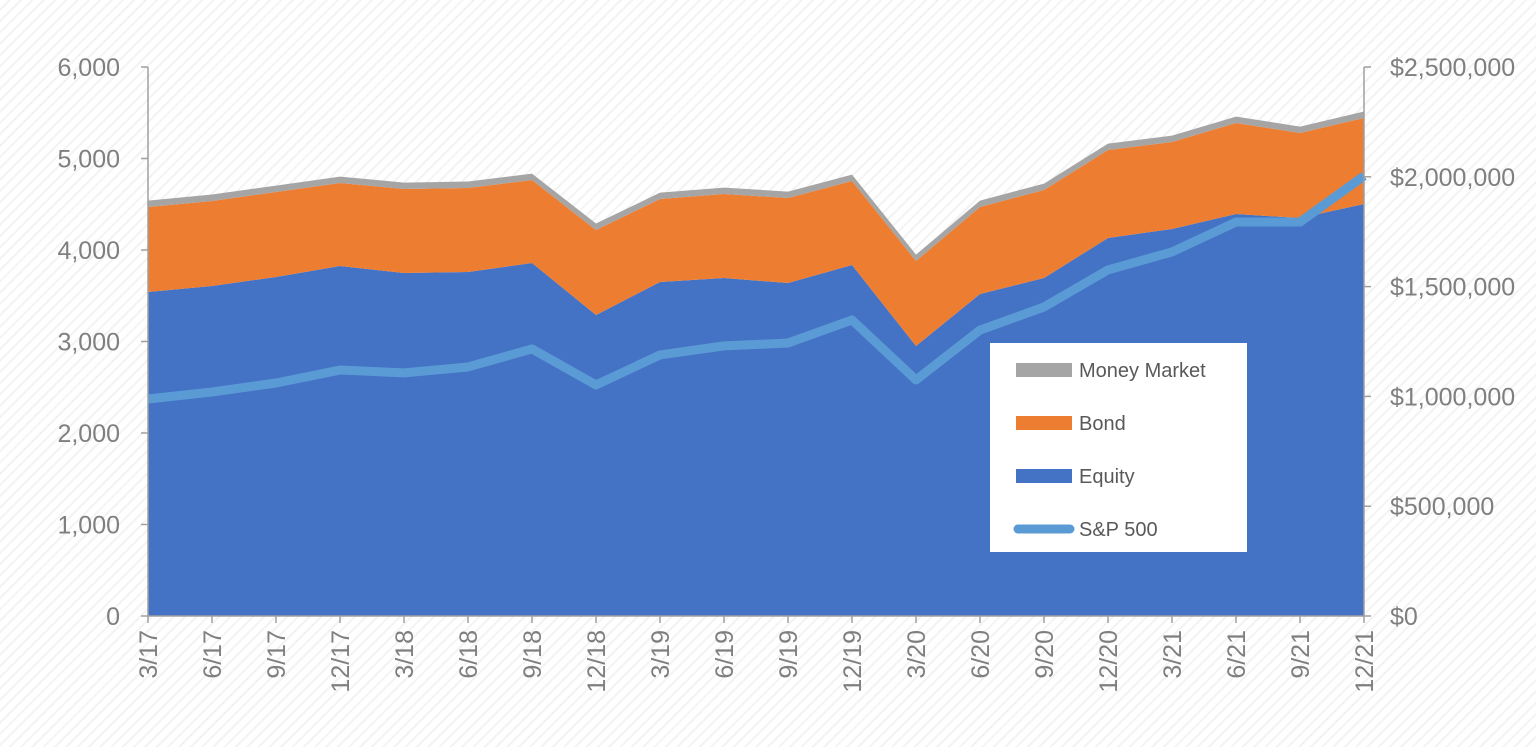 The width and height of the screenshot is (1536, 747). What do you see at coordinates (597, 661) in the screenshot?
I see `x-tick-label: 12/18` at bounding box center [597, 661].